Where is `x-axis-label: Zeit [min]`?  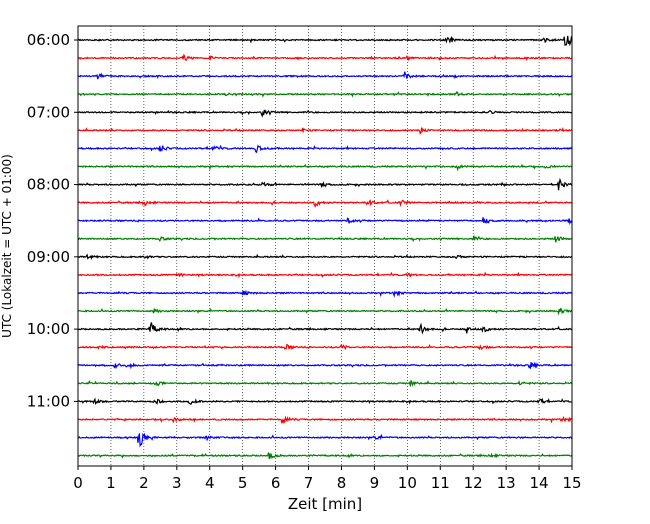 x-axis-label: Zeit [min] is located at coordinates (325, 504).